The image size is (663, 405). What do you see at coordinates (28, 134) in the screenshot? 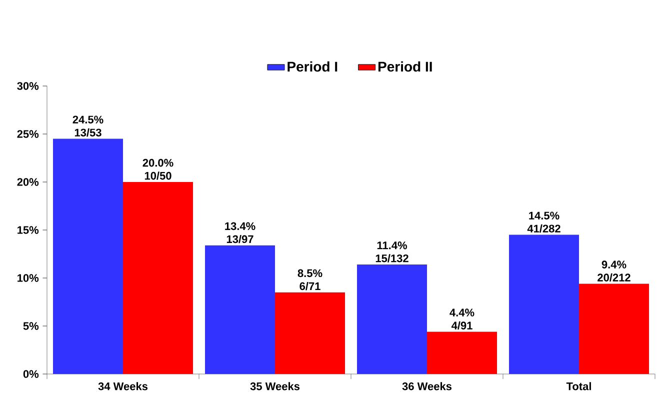
I see `y-tick-label: 25%` at bounding box center [28, 134].